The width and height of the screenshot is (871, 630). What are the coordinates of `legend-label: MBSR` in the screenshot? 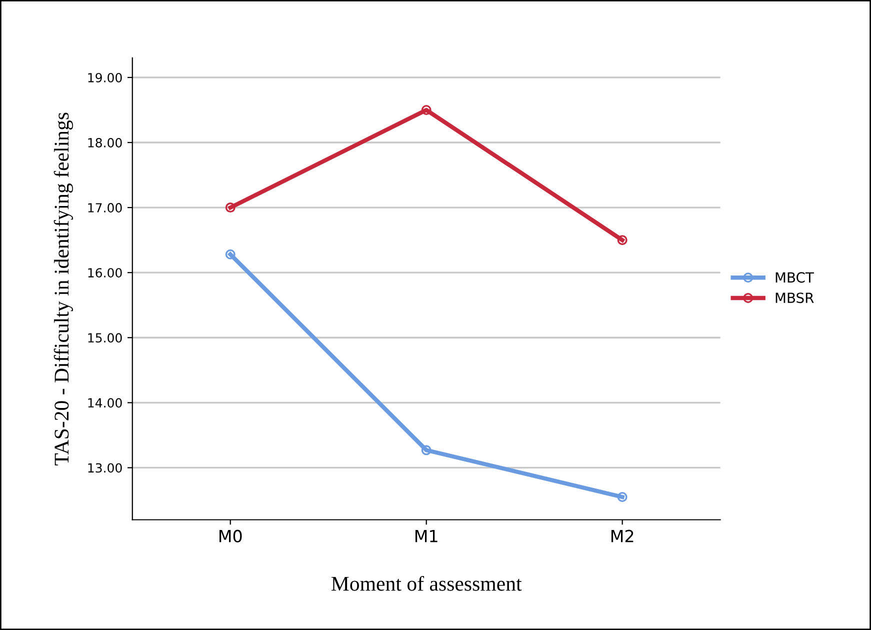 It's located at (795, 298).